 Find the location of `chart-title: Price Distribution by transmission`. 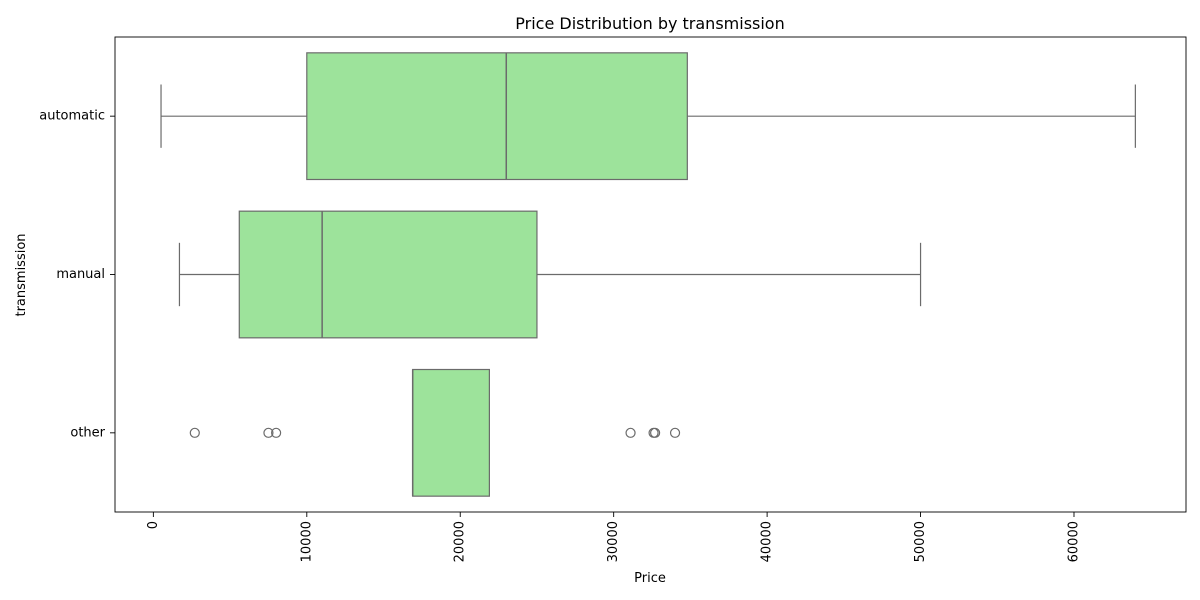

chart-title: Price Distribution by transmission is located at coordinates (649, 23).